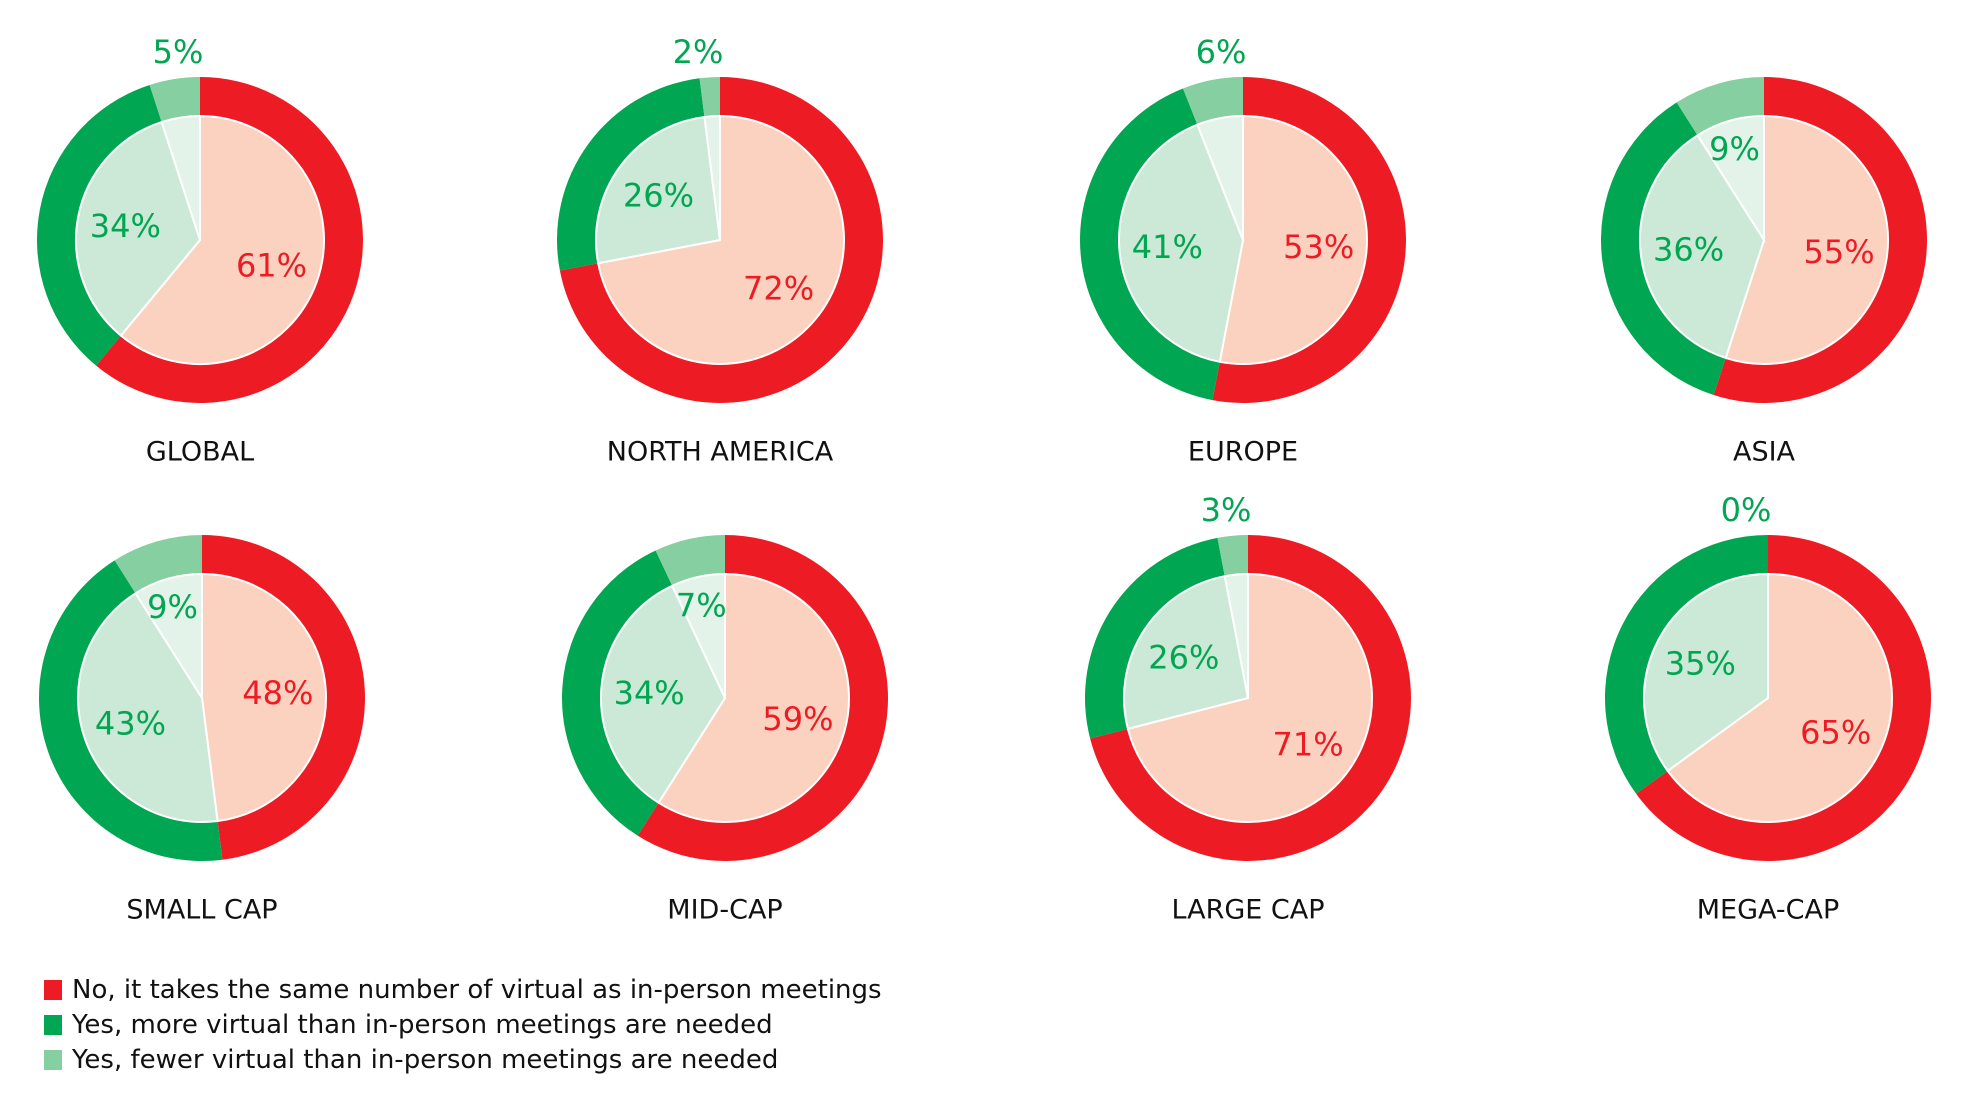 This screenshot has height=1101, width=1982. What do you see at coordinates (130, 724) in the screenshot?
I see `value-label-more: 43%` at bounding box center [130, 724].